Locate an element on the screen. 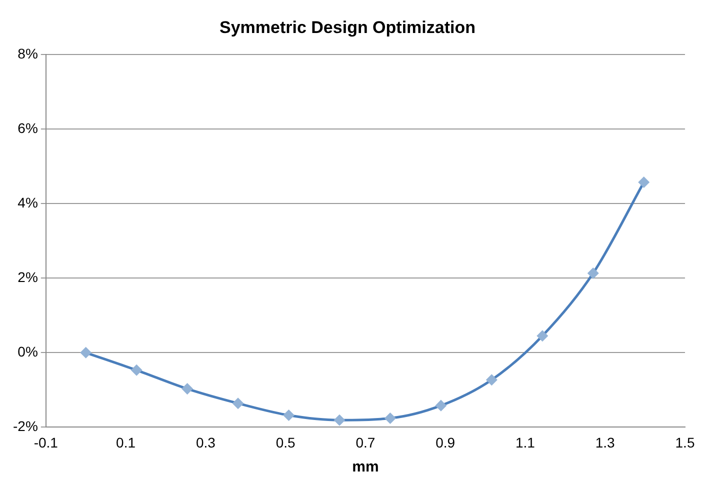 The image size is (701, 481). chart-title: Symmetric Design Optimization is located at coordinates (348, 27).